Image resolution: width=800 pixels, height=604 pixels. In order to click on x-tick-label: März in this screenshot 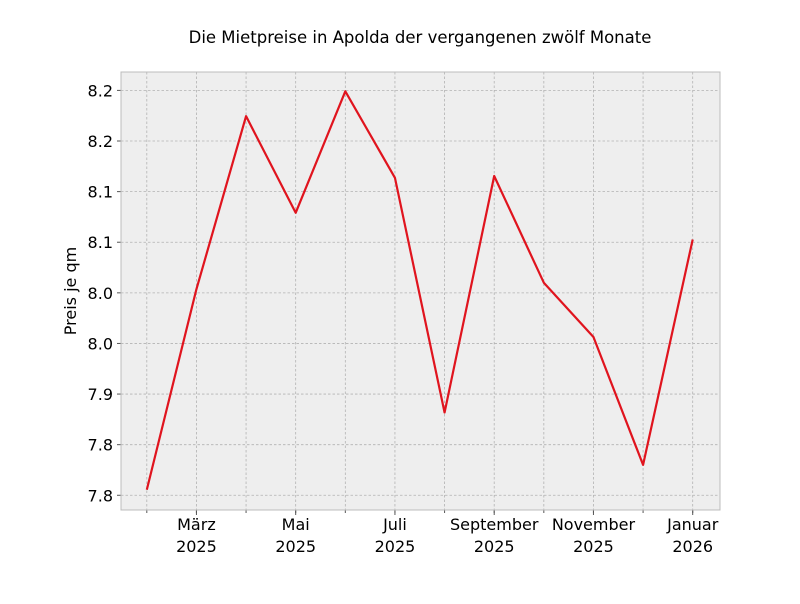, I will do `click(196, 524)`.